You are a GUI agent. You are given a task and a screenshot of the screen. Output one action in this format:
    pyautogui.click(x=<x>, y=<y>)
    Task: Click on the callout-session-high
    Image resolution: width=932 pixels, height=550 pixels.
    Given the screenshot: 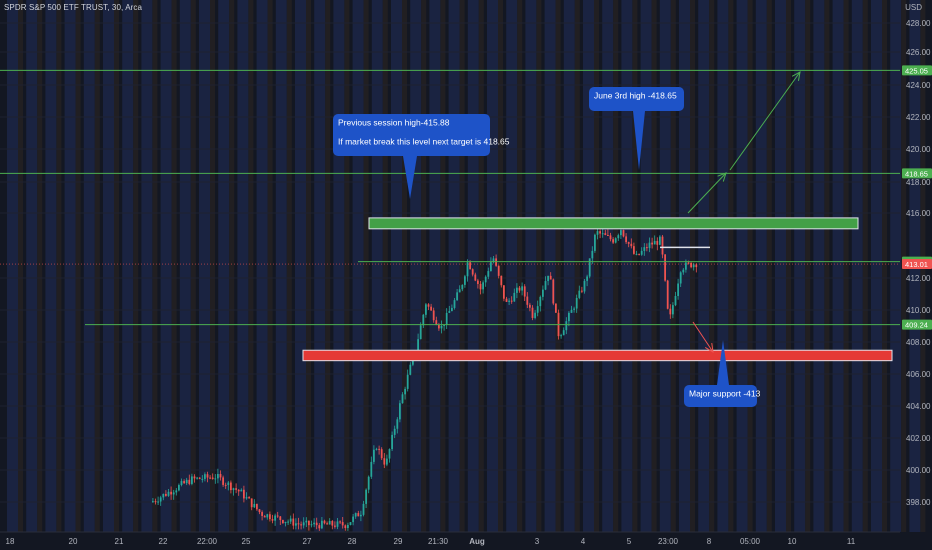 What is the action you would take?
    pyautogui.click(x=411, y=135)
    